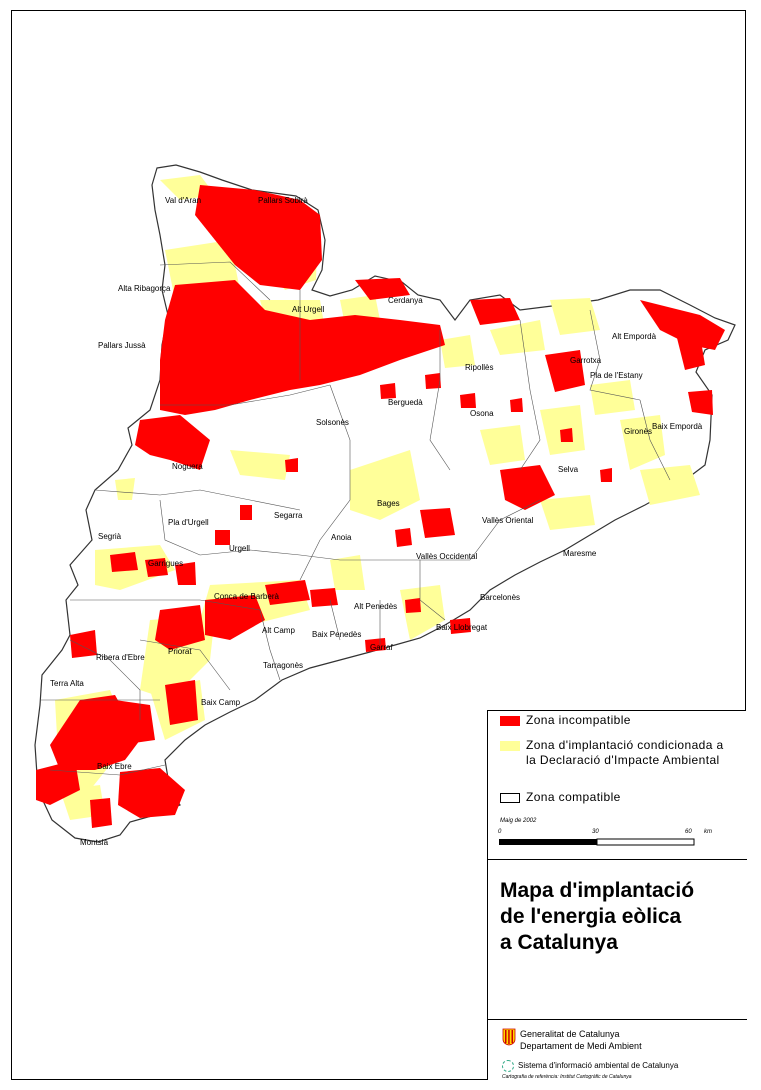  What do you see at coordinates (581, 1046) in the screenshot?
I see `credit-department: Departament de Medi Ambient` at bounding box center [581, 1046].